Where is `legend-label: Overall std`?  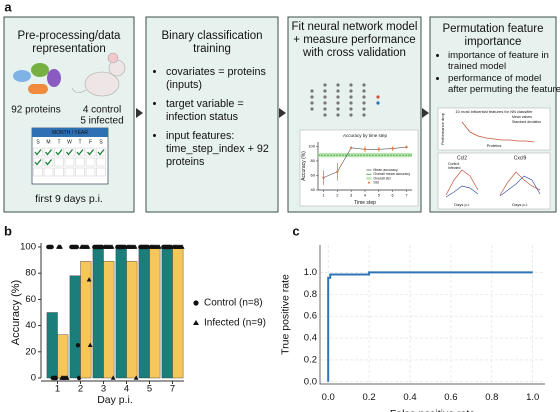
legend-label: Overall std is located at coordinates (381, 178).